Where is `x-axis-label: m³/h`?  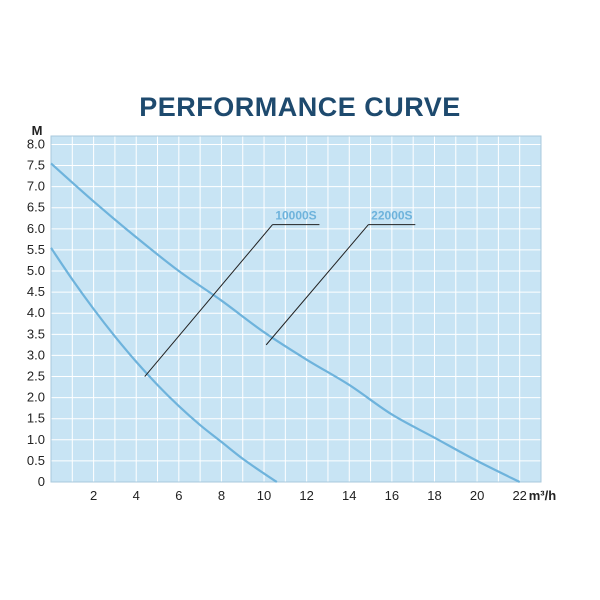
x-axis-label: m³/h is located at coordinates (543, 495).